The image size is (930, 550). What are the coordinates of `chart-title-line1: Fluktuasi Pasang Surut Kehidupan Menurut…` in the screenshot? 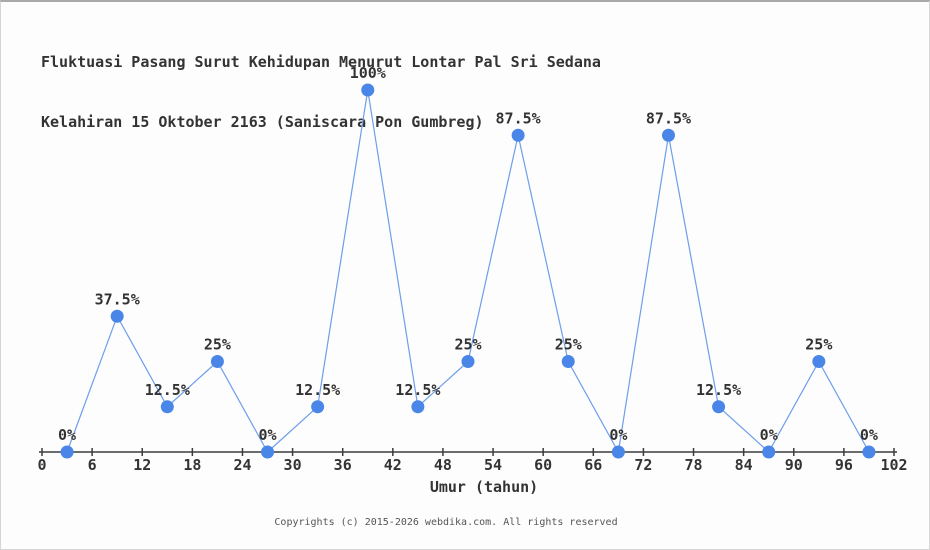 It's located at (321, 62).